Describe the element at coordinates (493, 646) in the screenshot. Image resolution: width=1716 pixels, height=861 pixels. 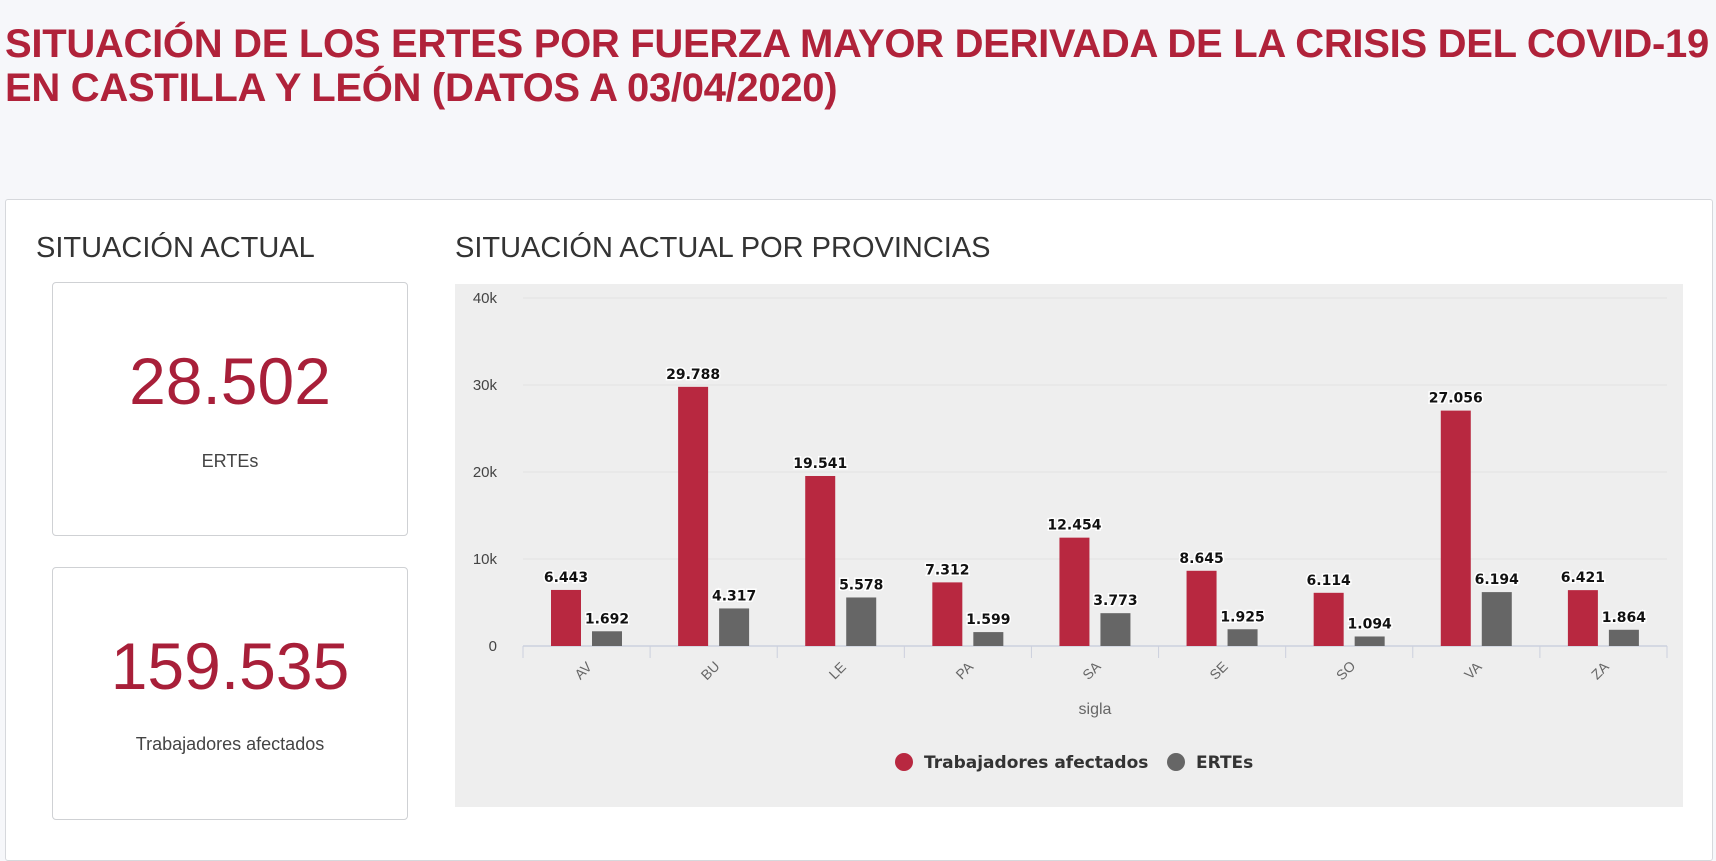
I see `y-tick-label: 0` at that location.